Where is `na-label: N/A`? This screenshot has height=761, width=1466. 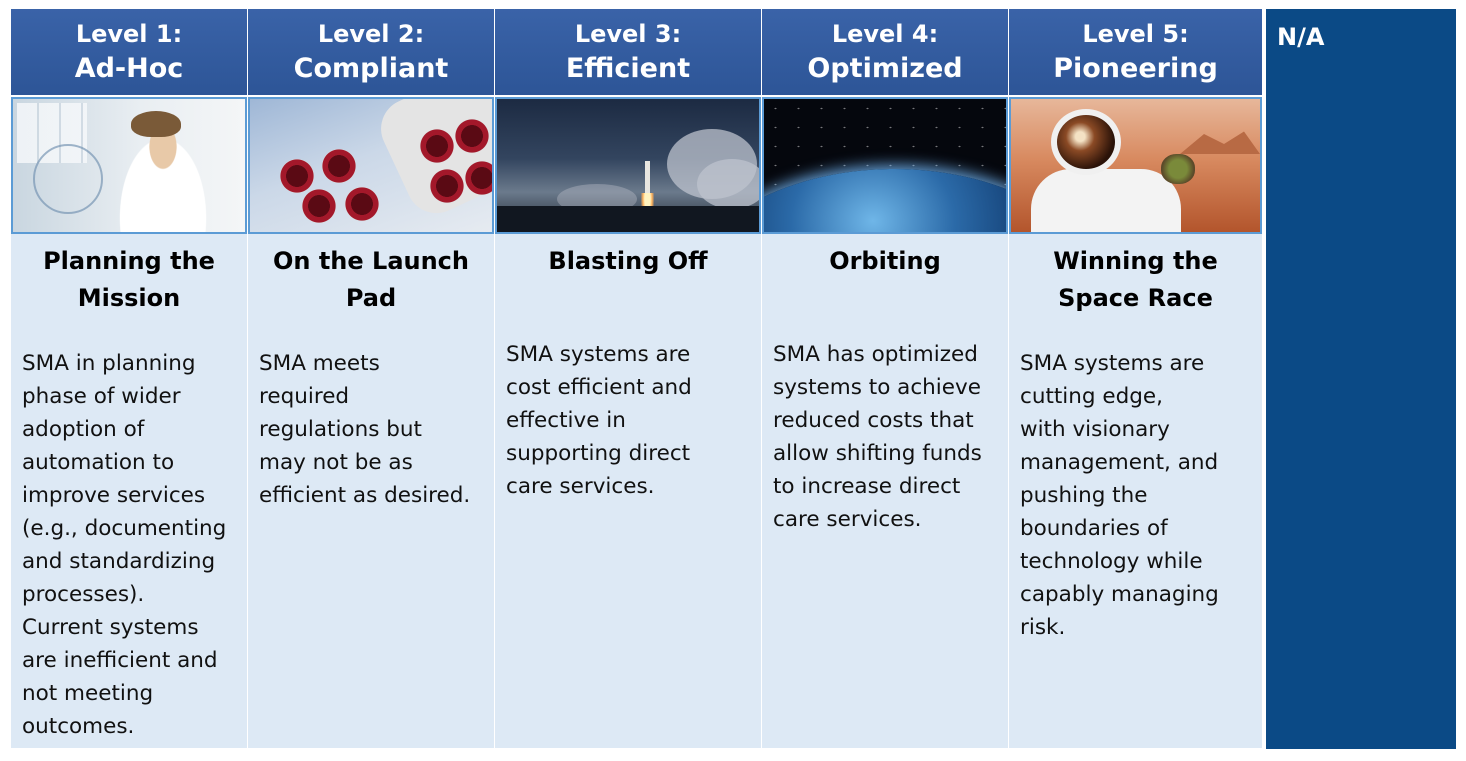
na-label: N/A is located at coordinates (1301, 37).